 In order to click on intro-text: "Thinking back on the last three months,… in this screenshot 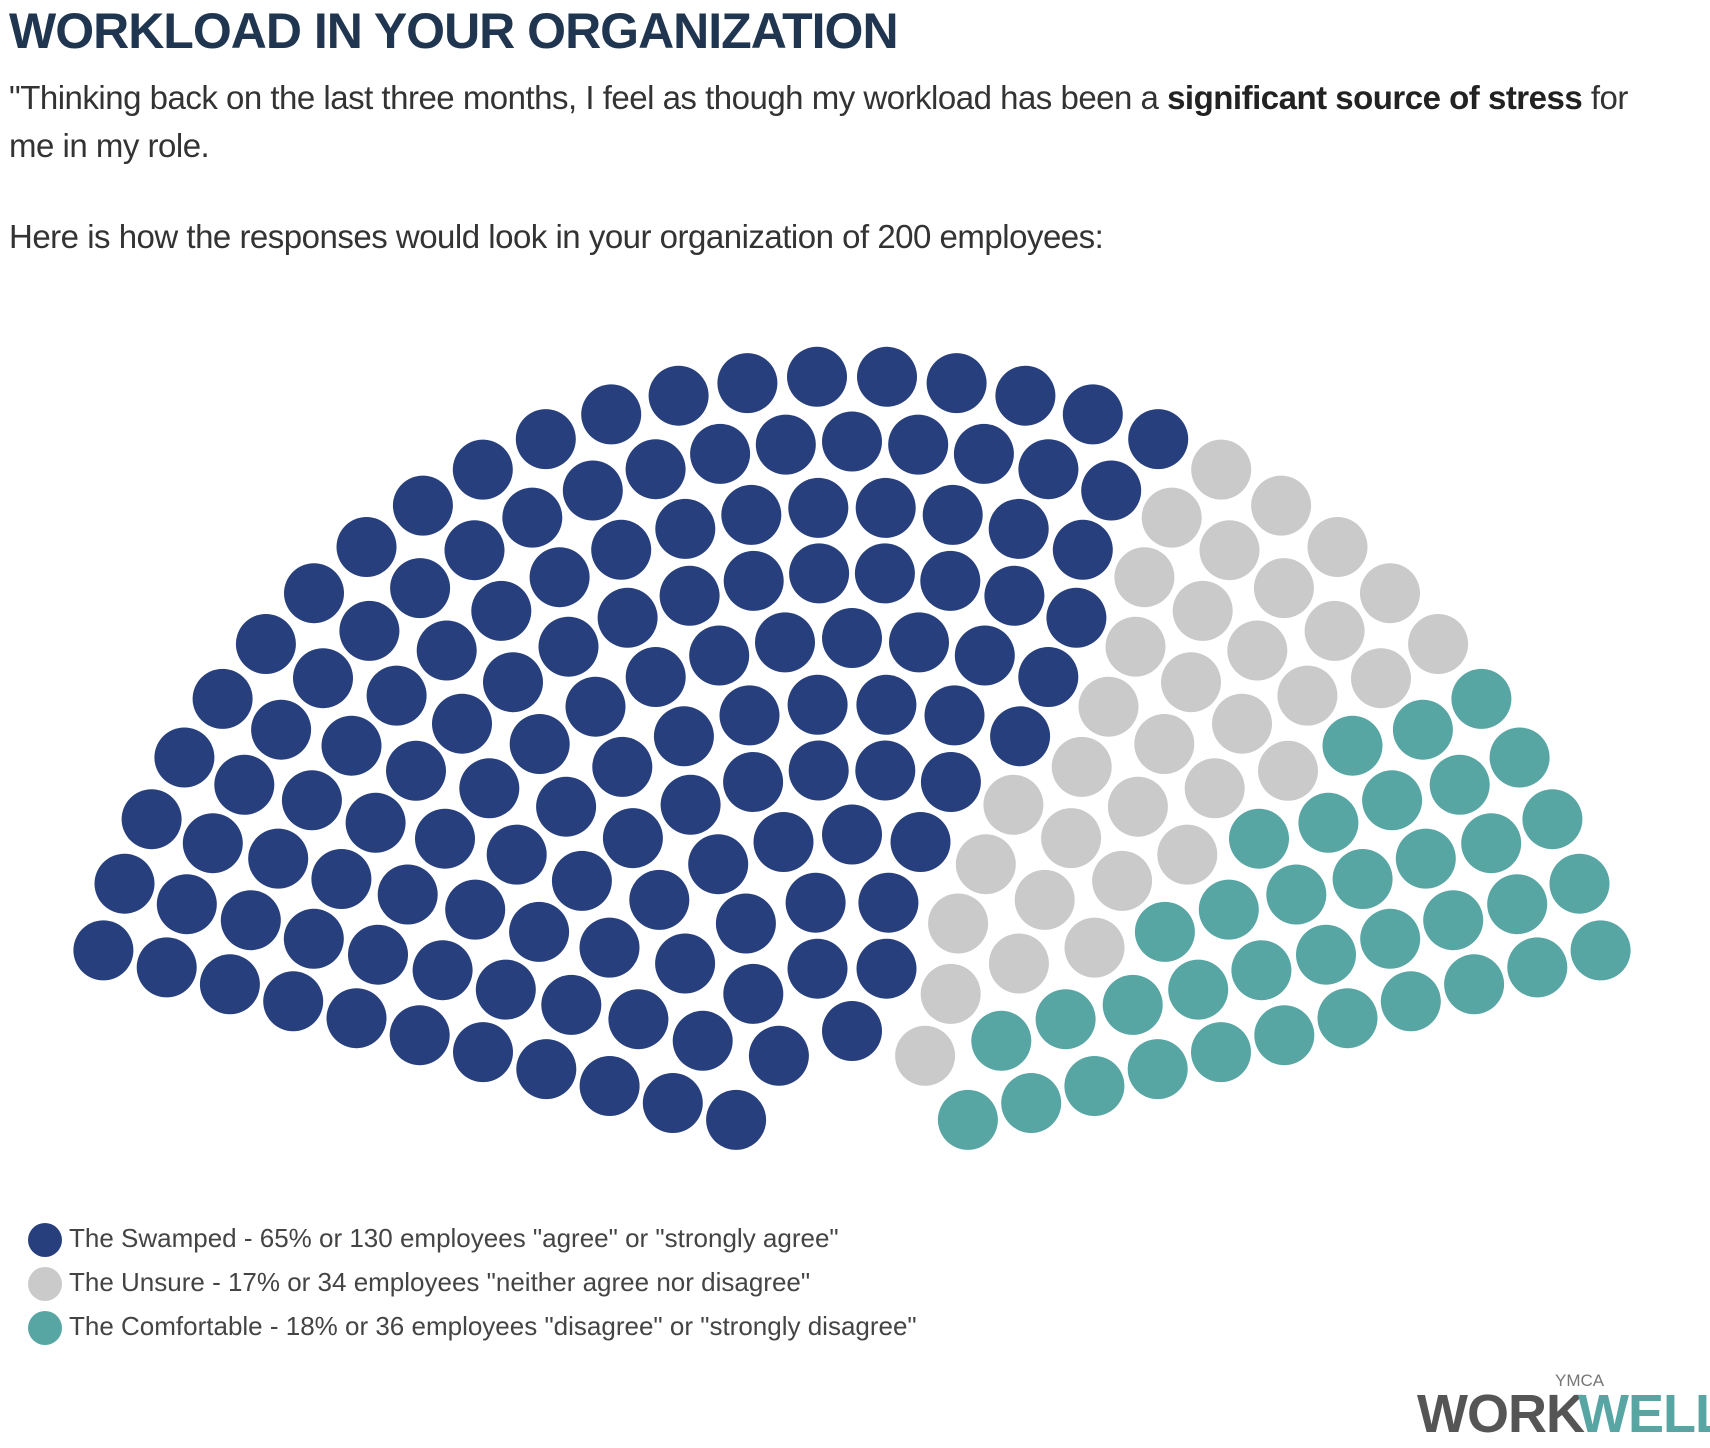, I will do `click(588, 97)`.